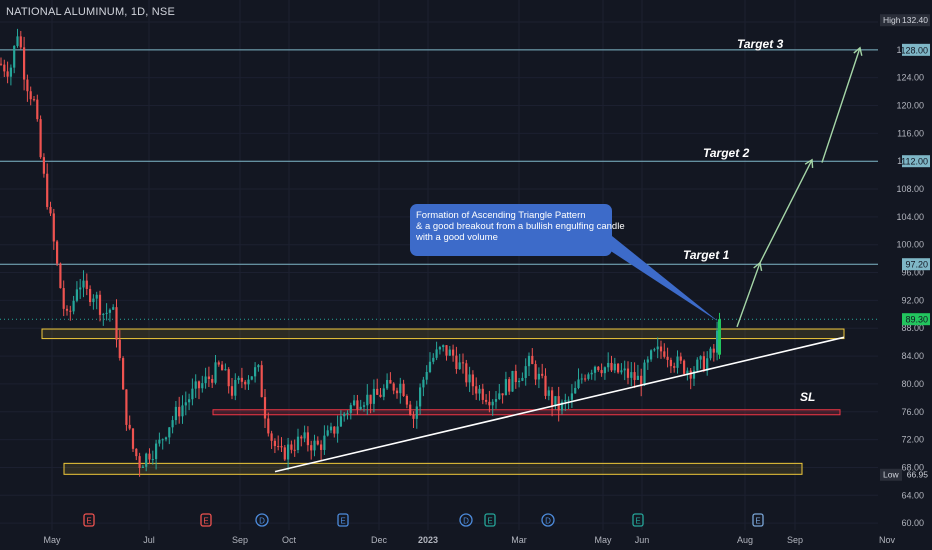 This screenshot has height=550, width=932. I want to click on price-tick-label: 76.00, so click(912, 412).